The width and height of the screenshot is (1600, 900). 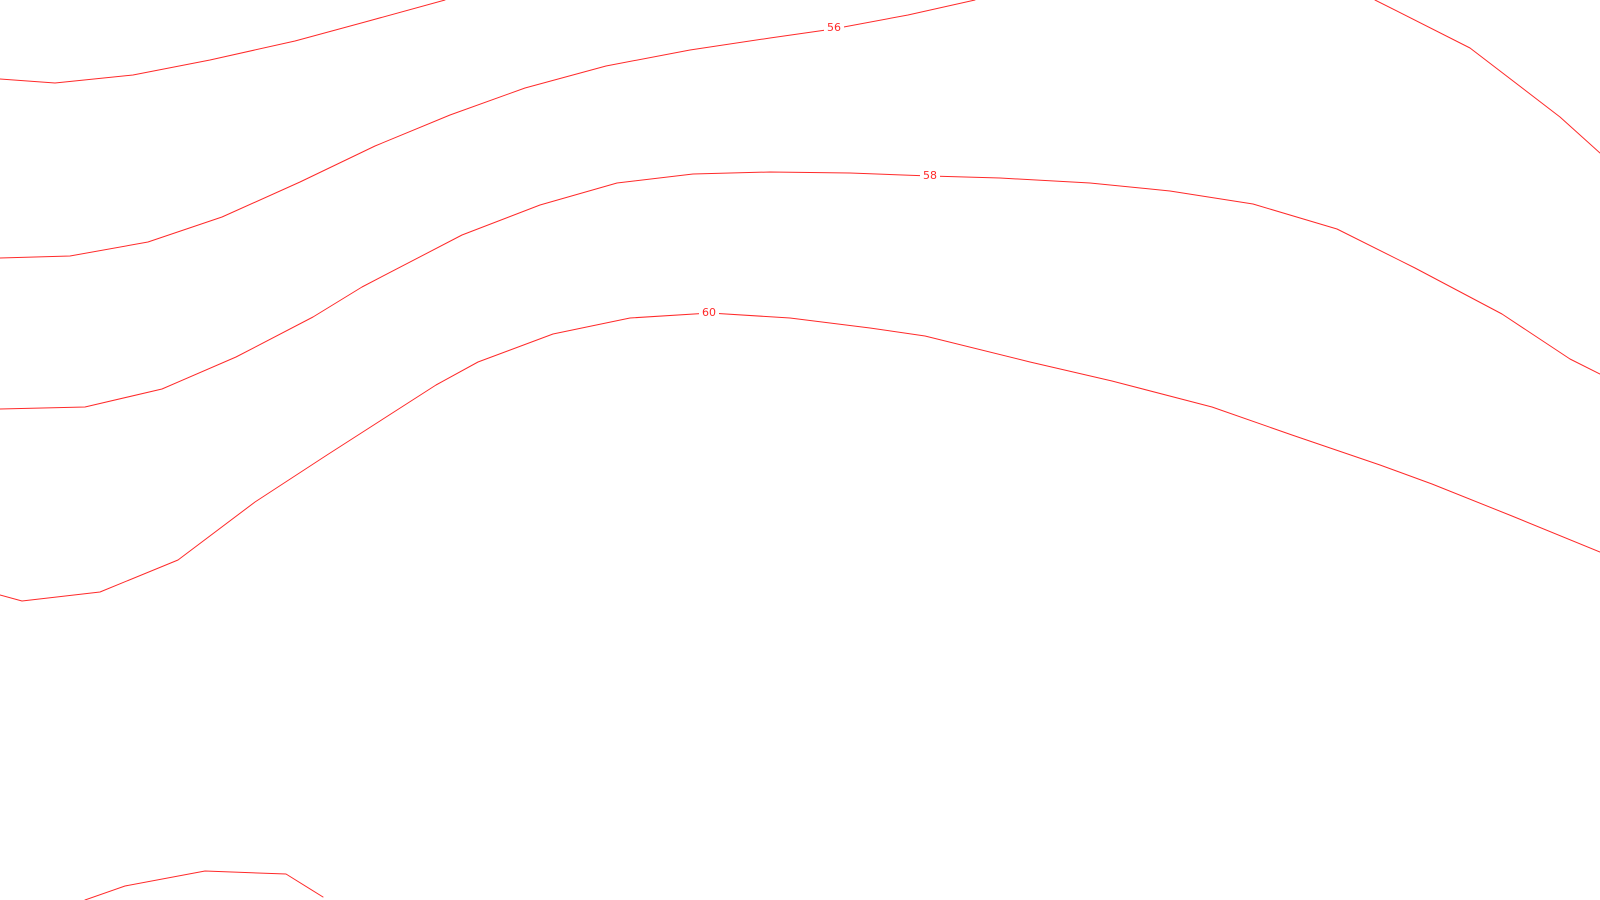 I want to click on contour-line-upper-left, so click(x=223, y=42).